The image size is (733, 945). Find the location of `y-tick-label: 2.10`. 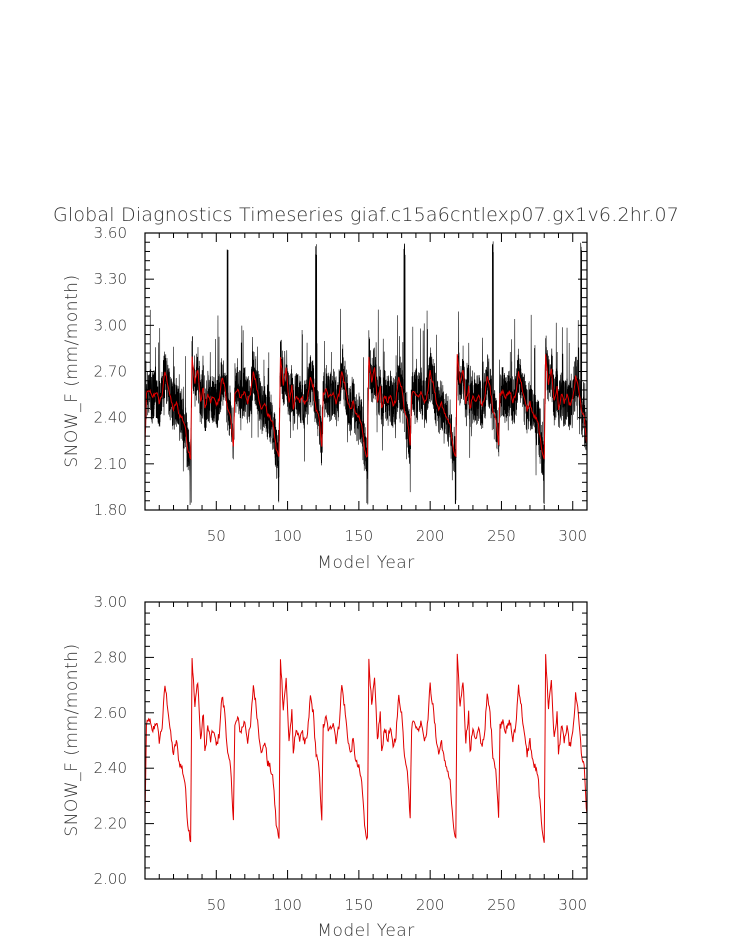

y-tick-label: 2.10 is located at coordinates (110, 464).